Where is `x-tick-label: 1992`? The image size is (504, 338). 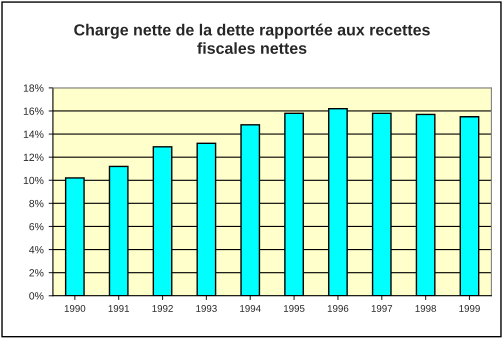
x-tick-label: 1992 is located at coordinates (162, 308).